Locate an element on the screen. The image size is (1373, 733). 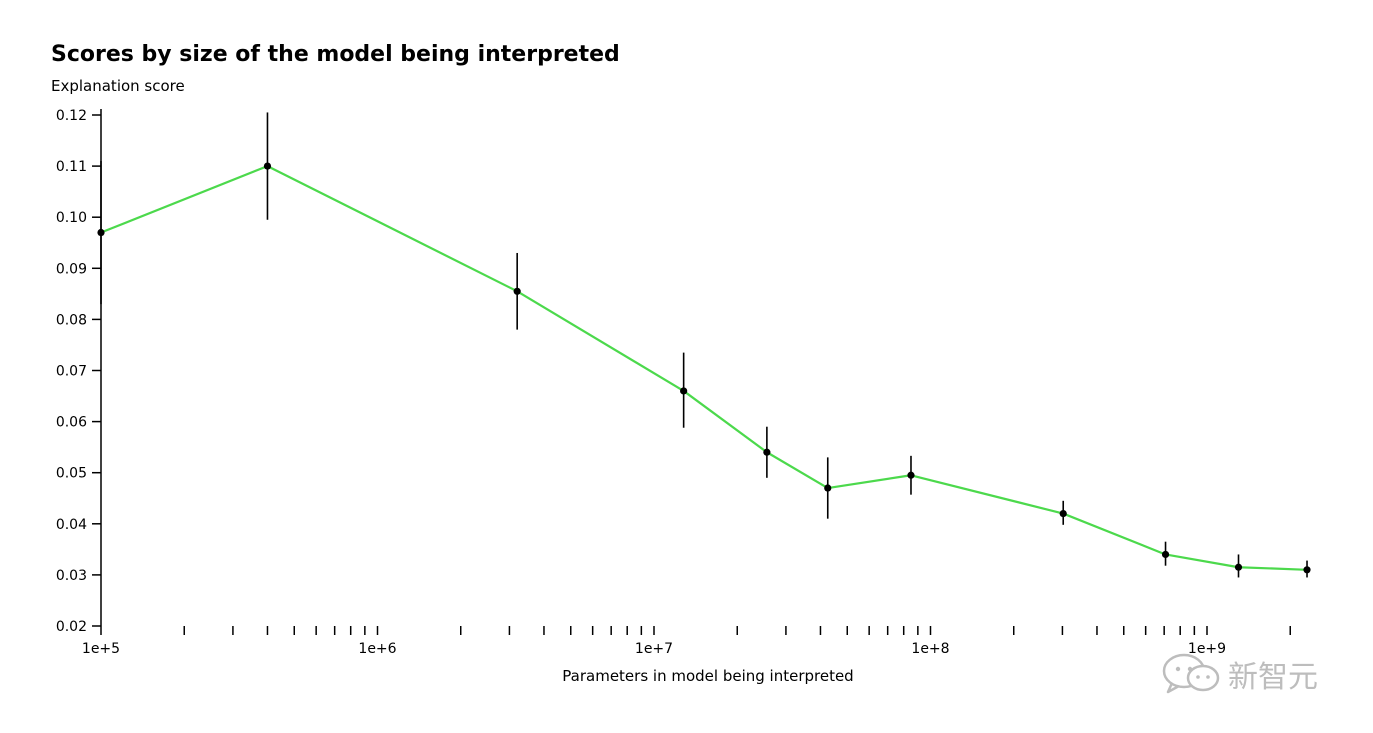
watermark: 新智元 is located at coordinates (1239, 674).